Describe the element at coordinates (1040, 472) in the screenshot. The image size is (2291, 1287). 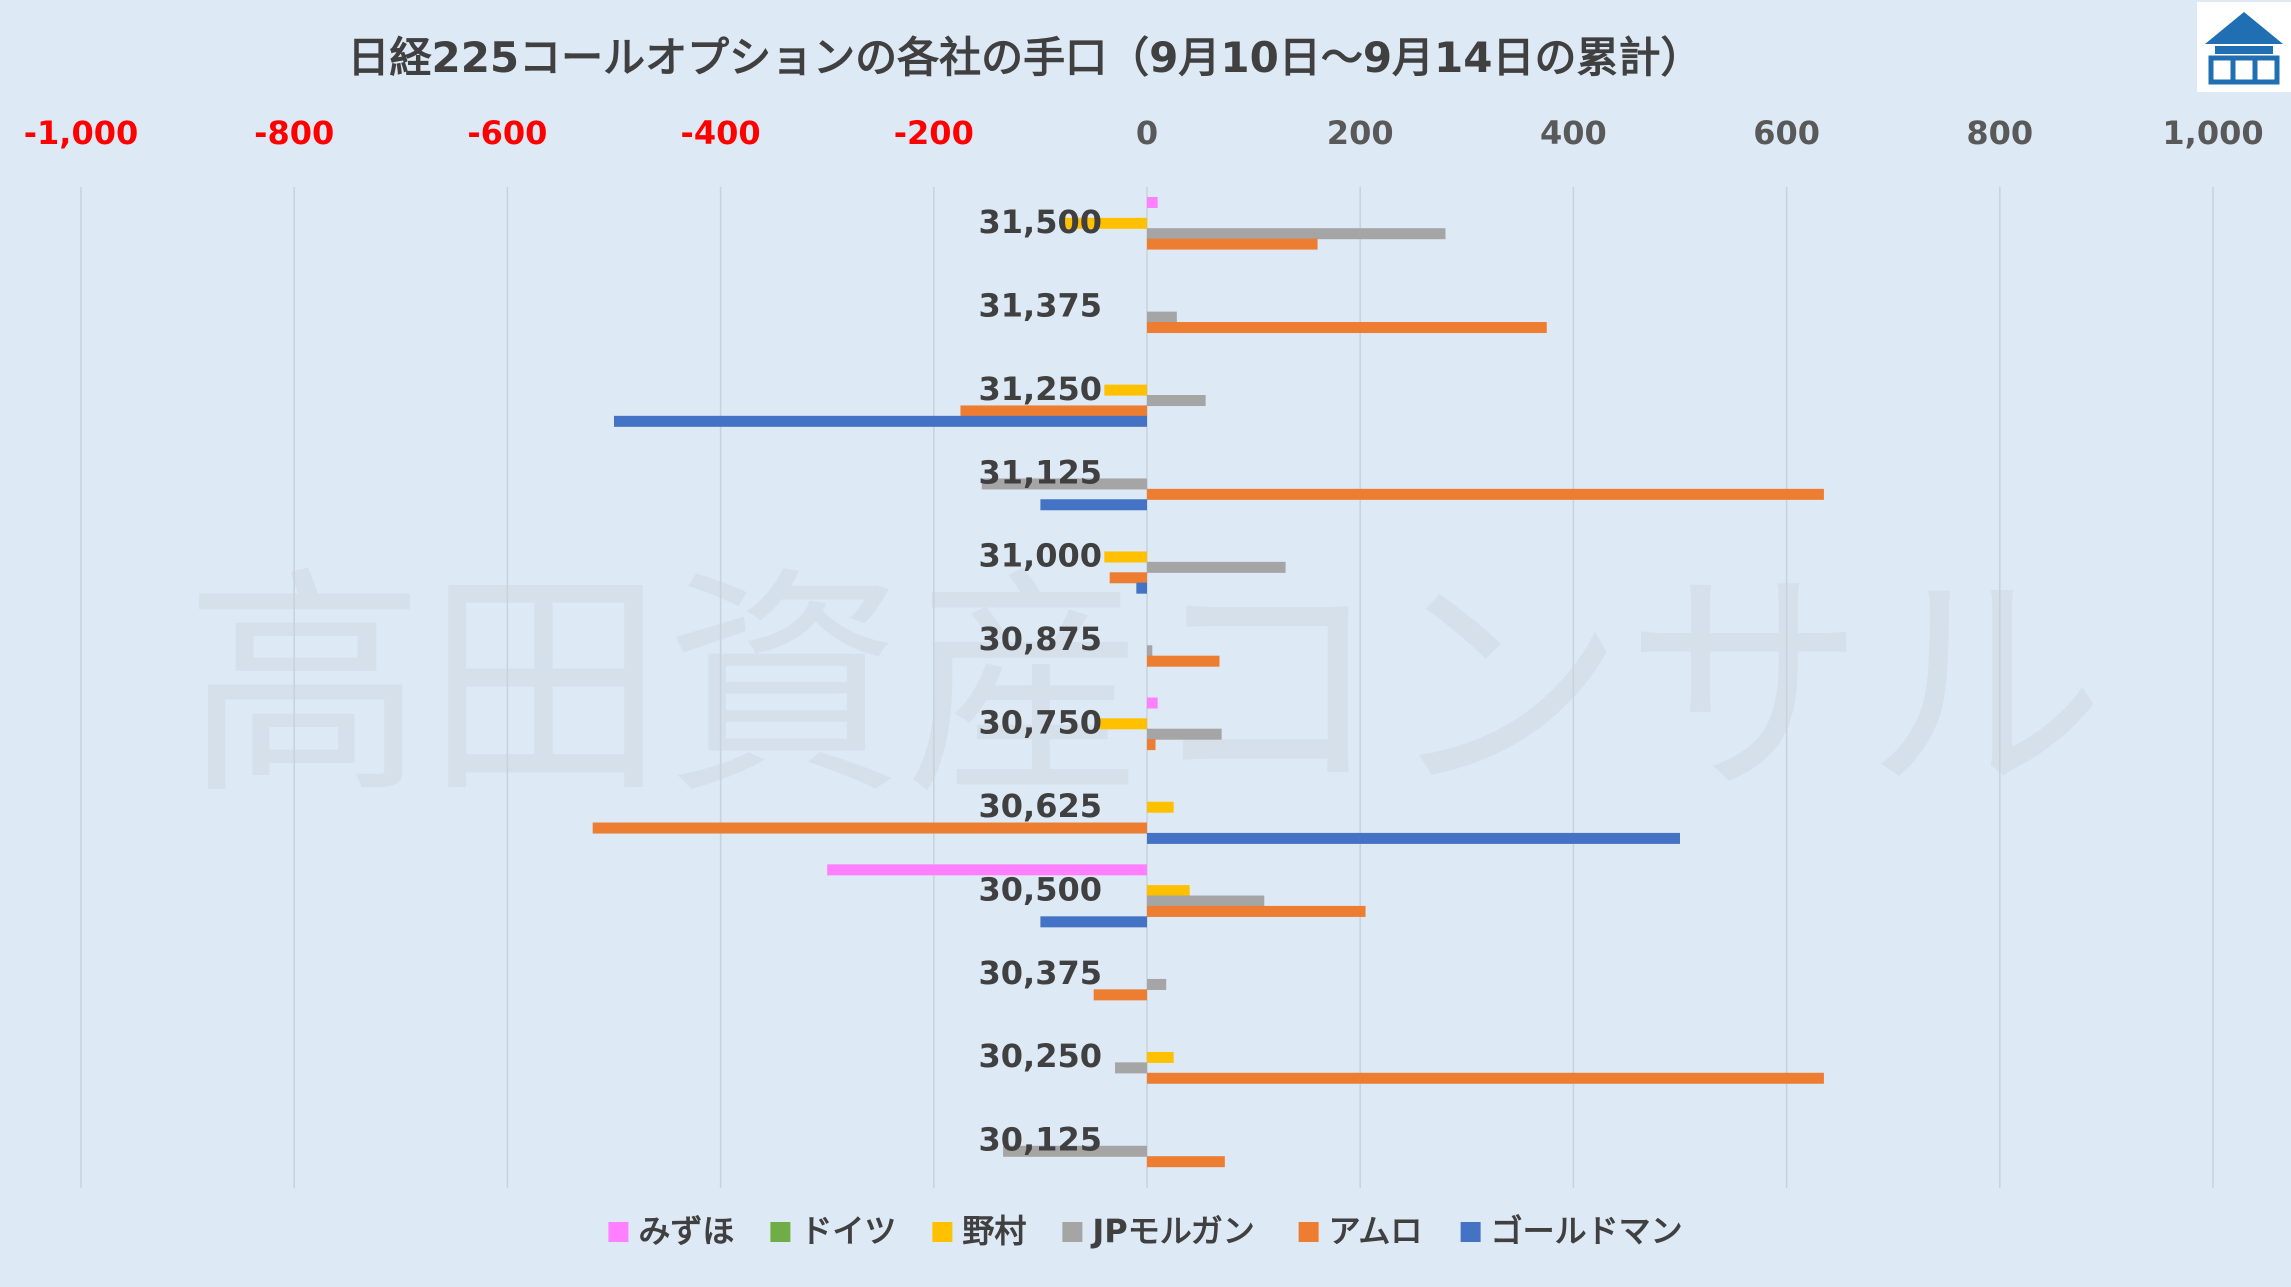
I see `category-label: 31,125` at that location.